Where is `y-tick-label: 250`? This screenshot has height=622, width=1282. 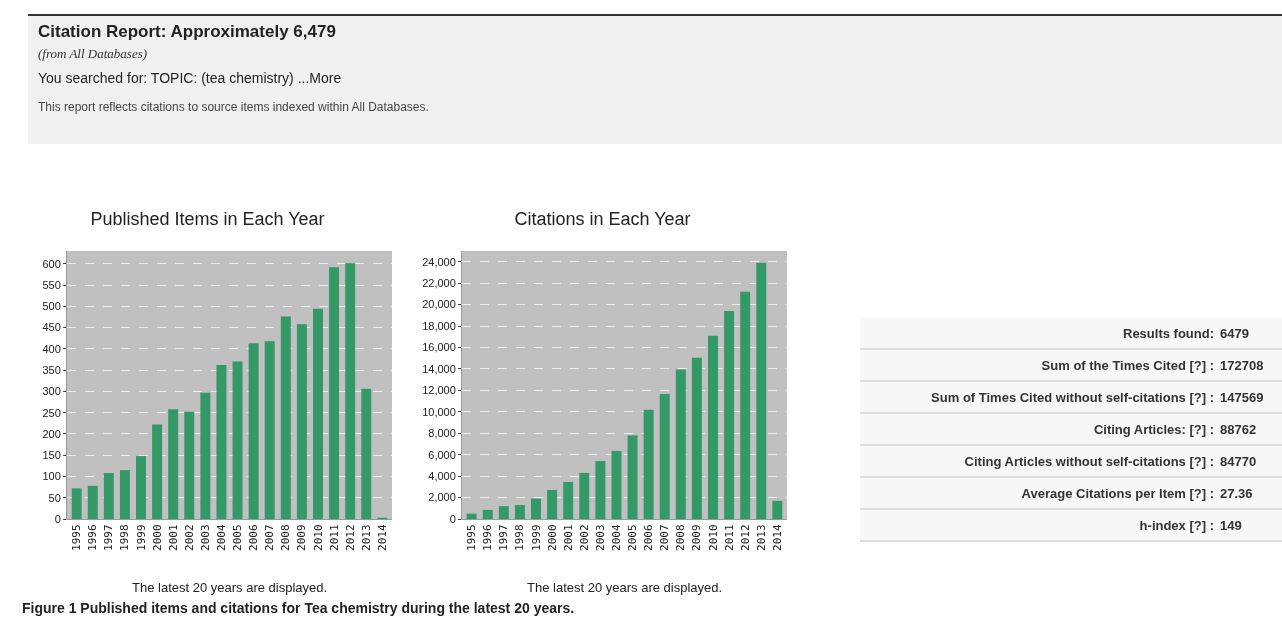
y-tick-label: 250 is located at coordinates (51, 412).